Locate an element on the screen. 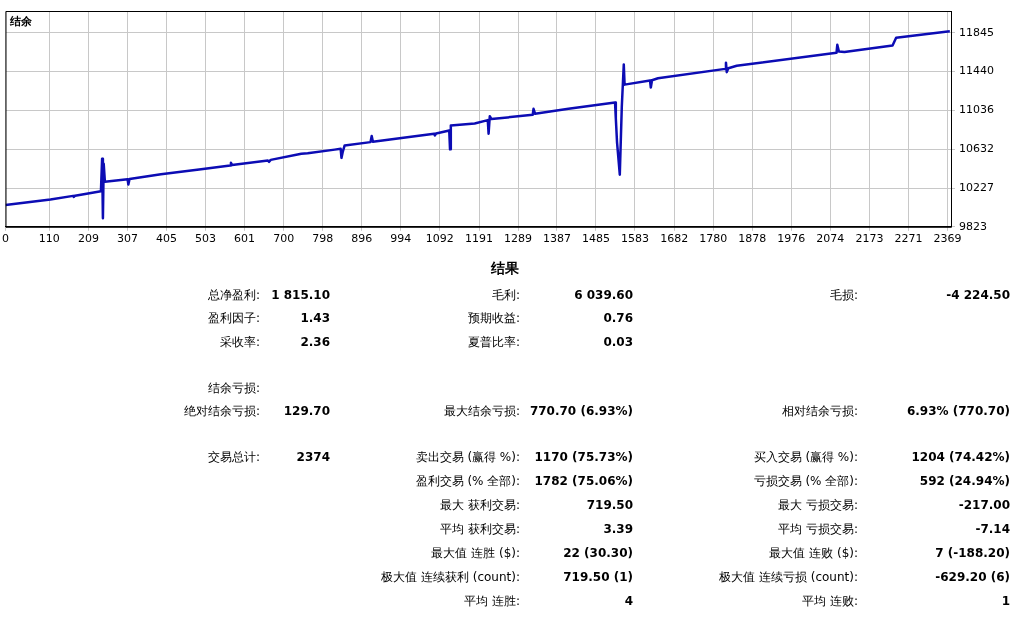 The width and height of the screenshot is (1026, 625). text: 3.39 is located at coordinates (618, 529).